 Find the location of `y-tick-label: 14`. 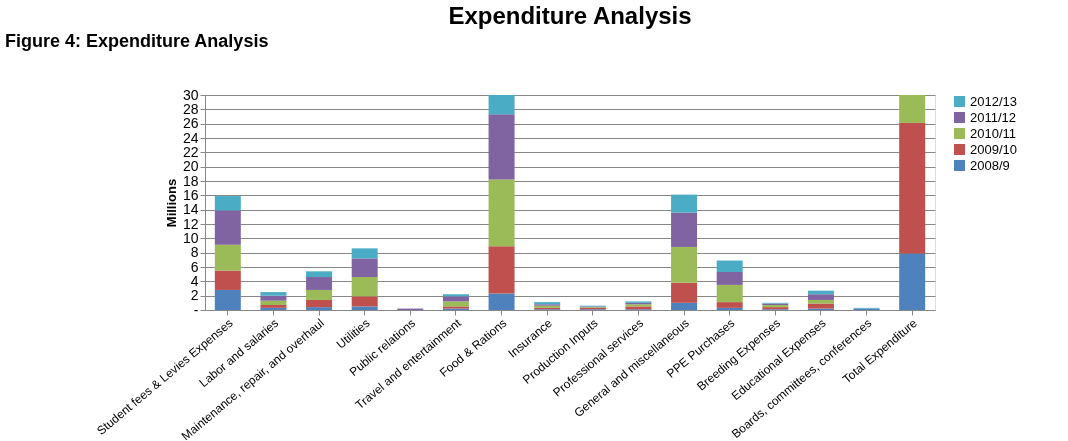

y-tick-label: 14 is located at coordinates (190, 209).